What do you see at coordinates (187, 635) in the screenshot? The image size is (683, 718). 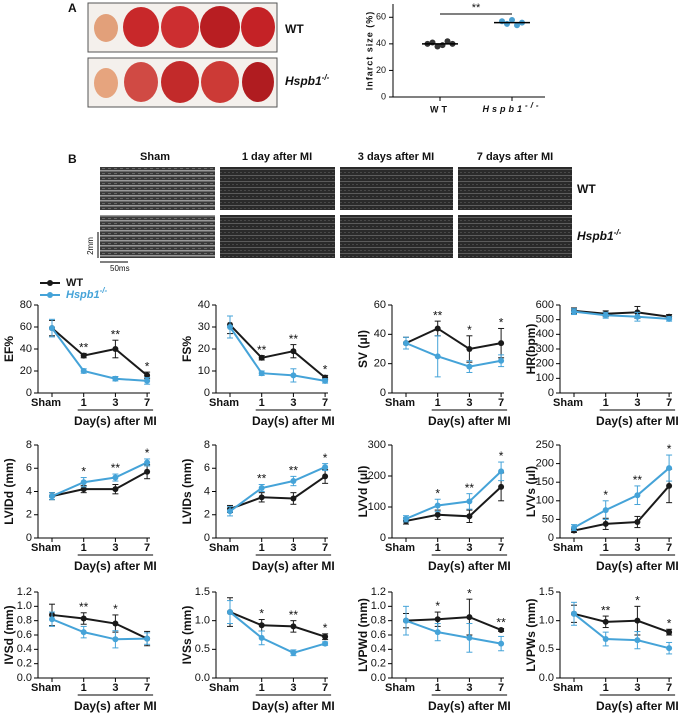 I see `y-axis-label: IVSs (mm)` at bounding box center [187, 635].